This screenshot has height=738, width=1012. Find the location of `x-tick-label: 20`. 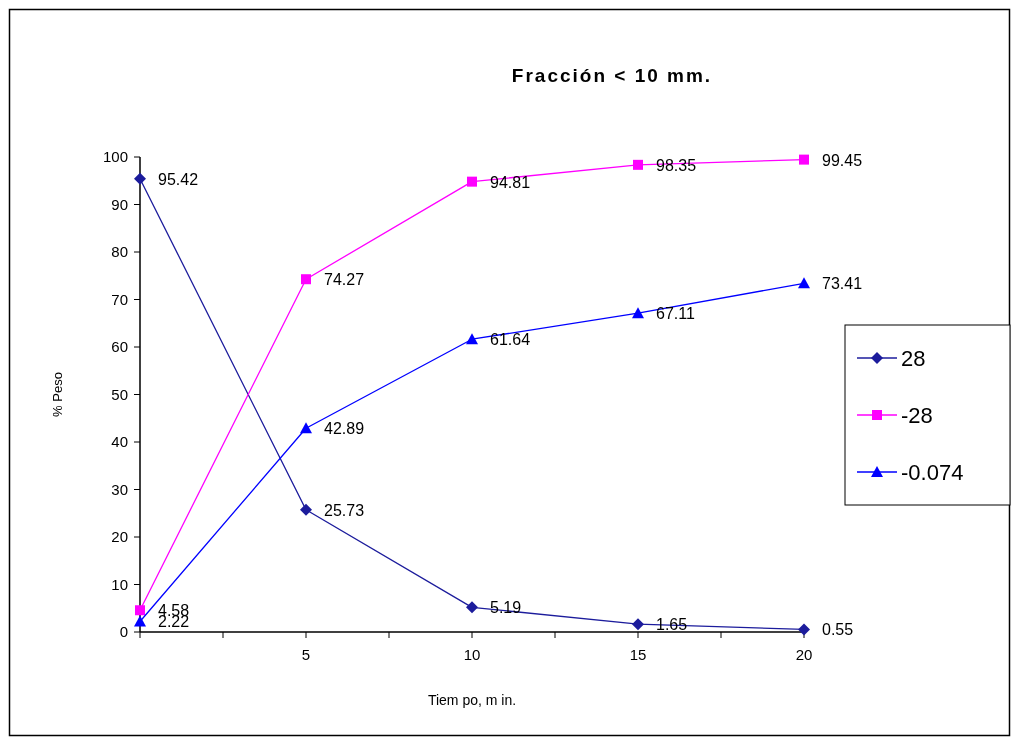

x-tick-label: 20 is located at coordinates (804, 654).